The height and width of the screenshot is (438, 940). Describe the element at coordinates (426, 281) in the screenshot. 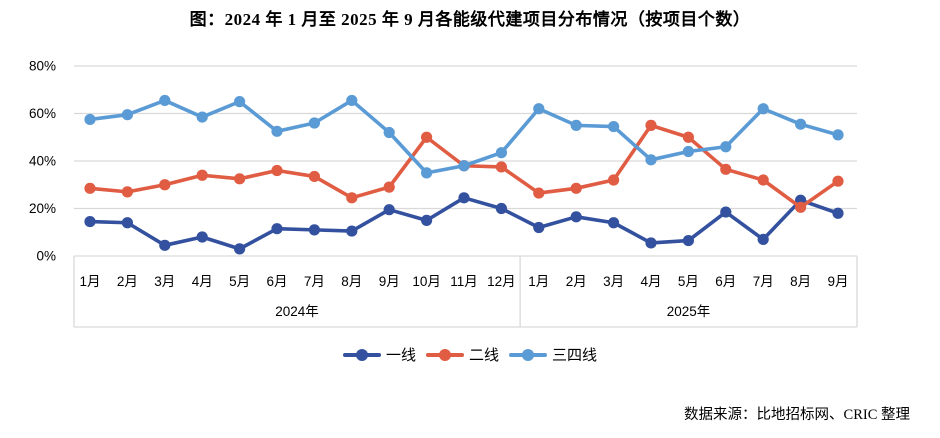

I see `x-axis-month-label: 10月` at that location.